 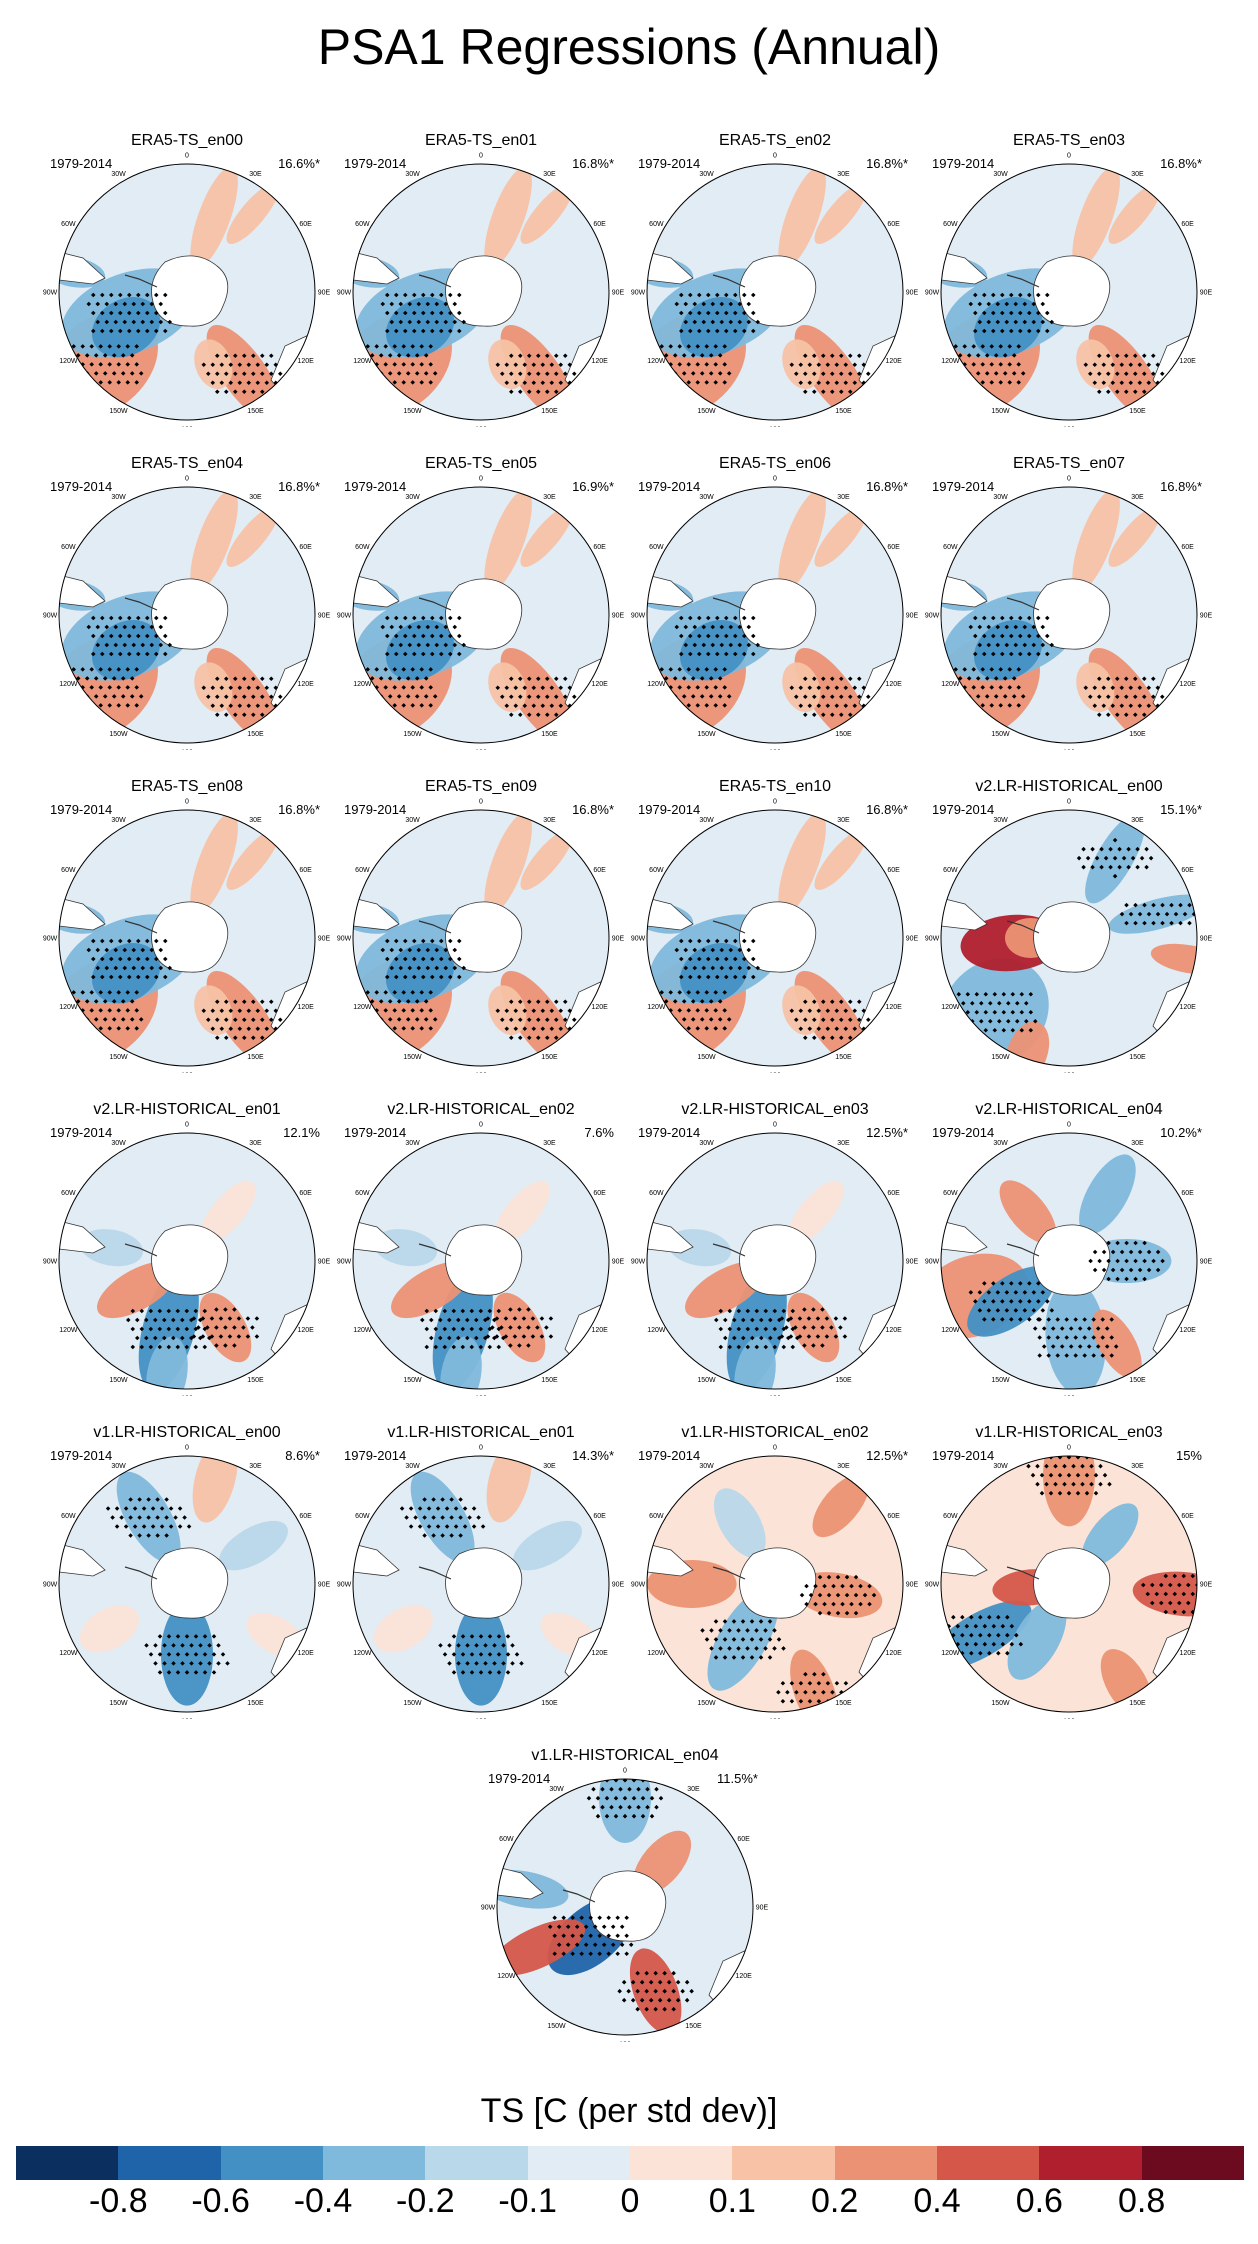 I want to click on colorbar-swatch, so click(x=374, y=2163).